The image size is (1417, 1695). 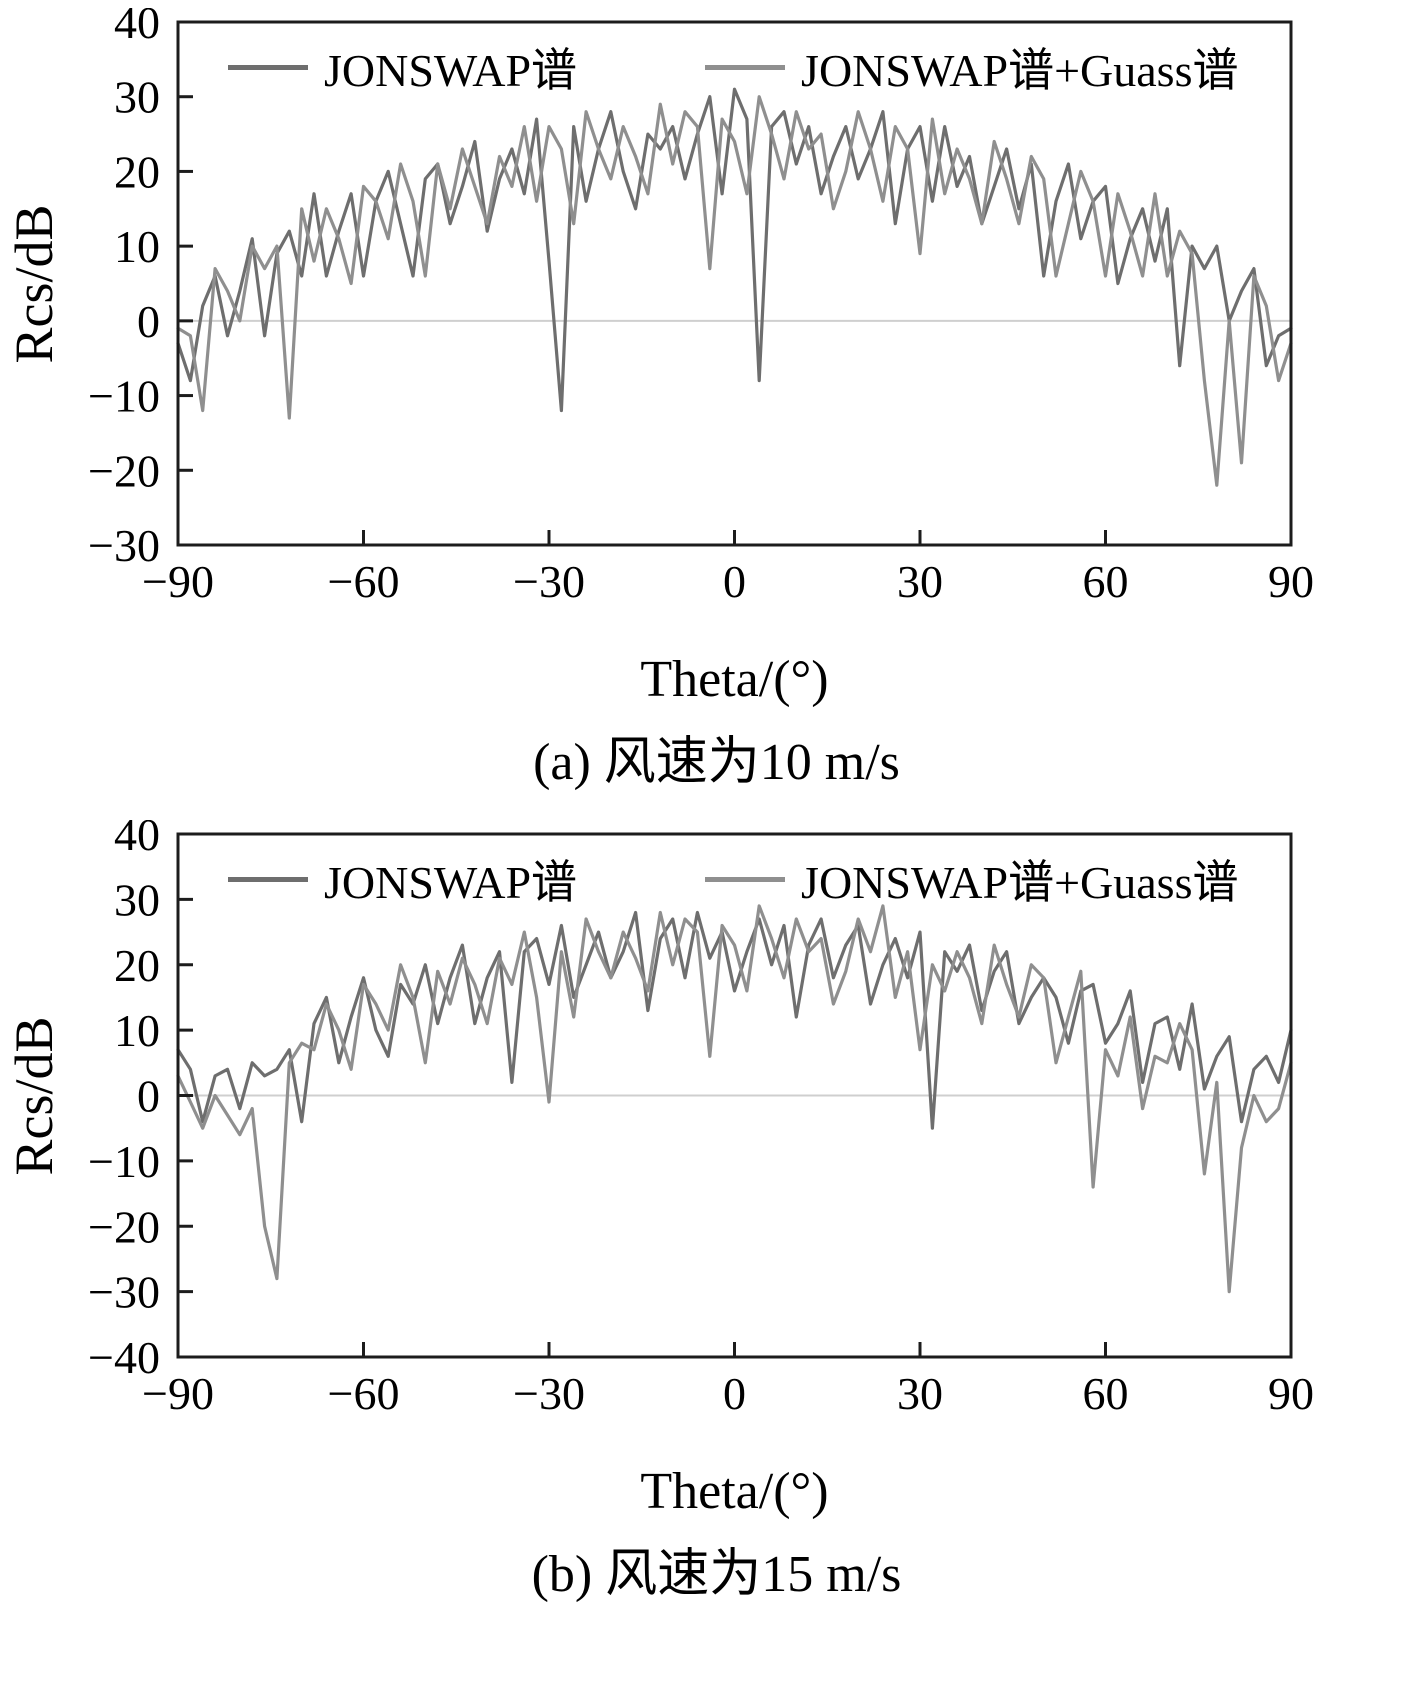 I want to click on x-axis-label-a: Theta/(°), so click(x=734, y=679).